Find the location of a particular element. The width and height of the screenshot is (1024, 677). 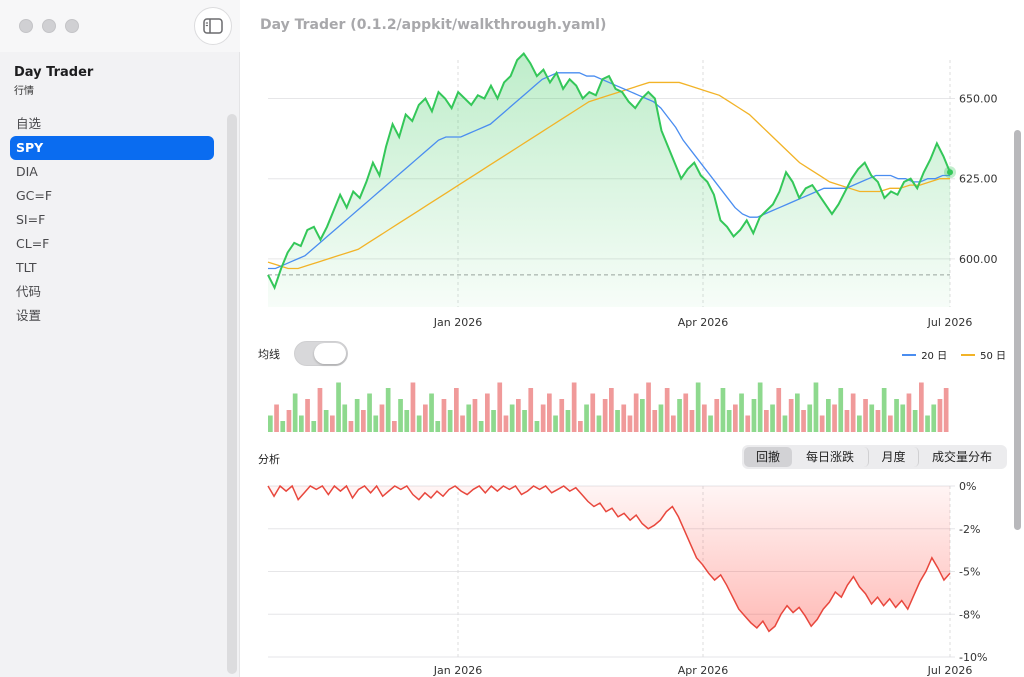

sidebar-item-symbols: 代码 is located at coordinates (29, 291).